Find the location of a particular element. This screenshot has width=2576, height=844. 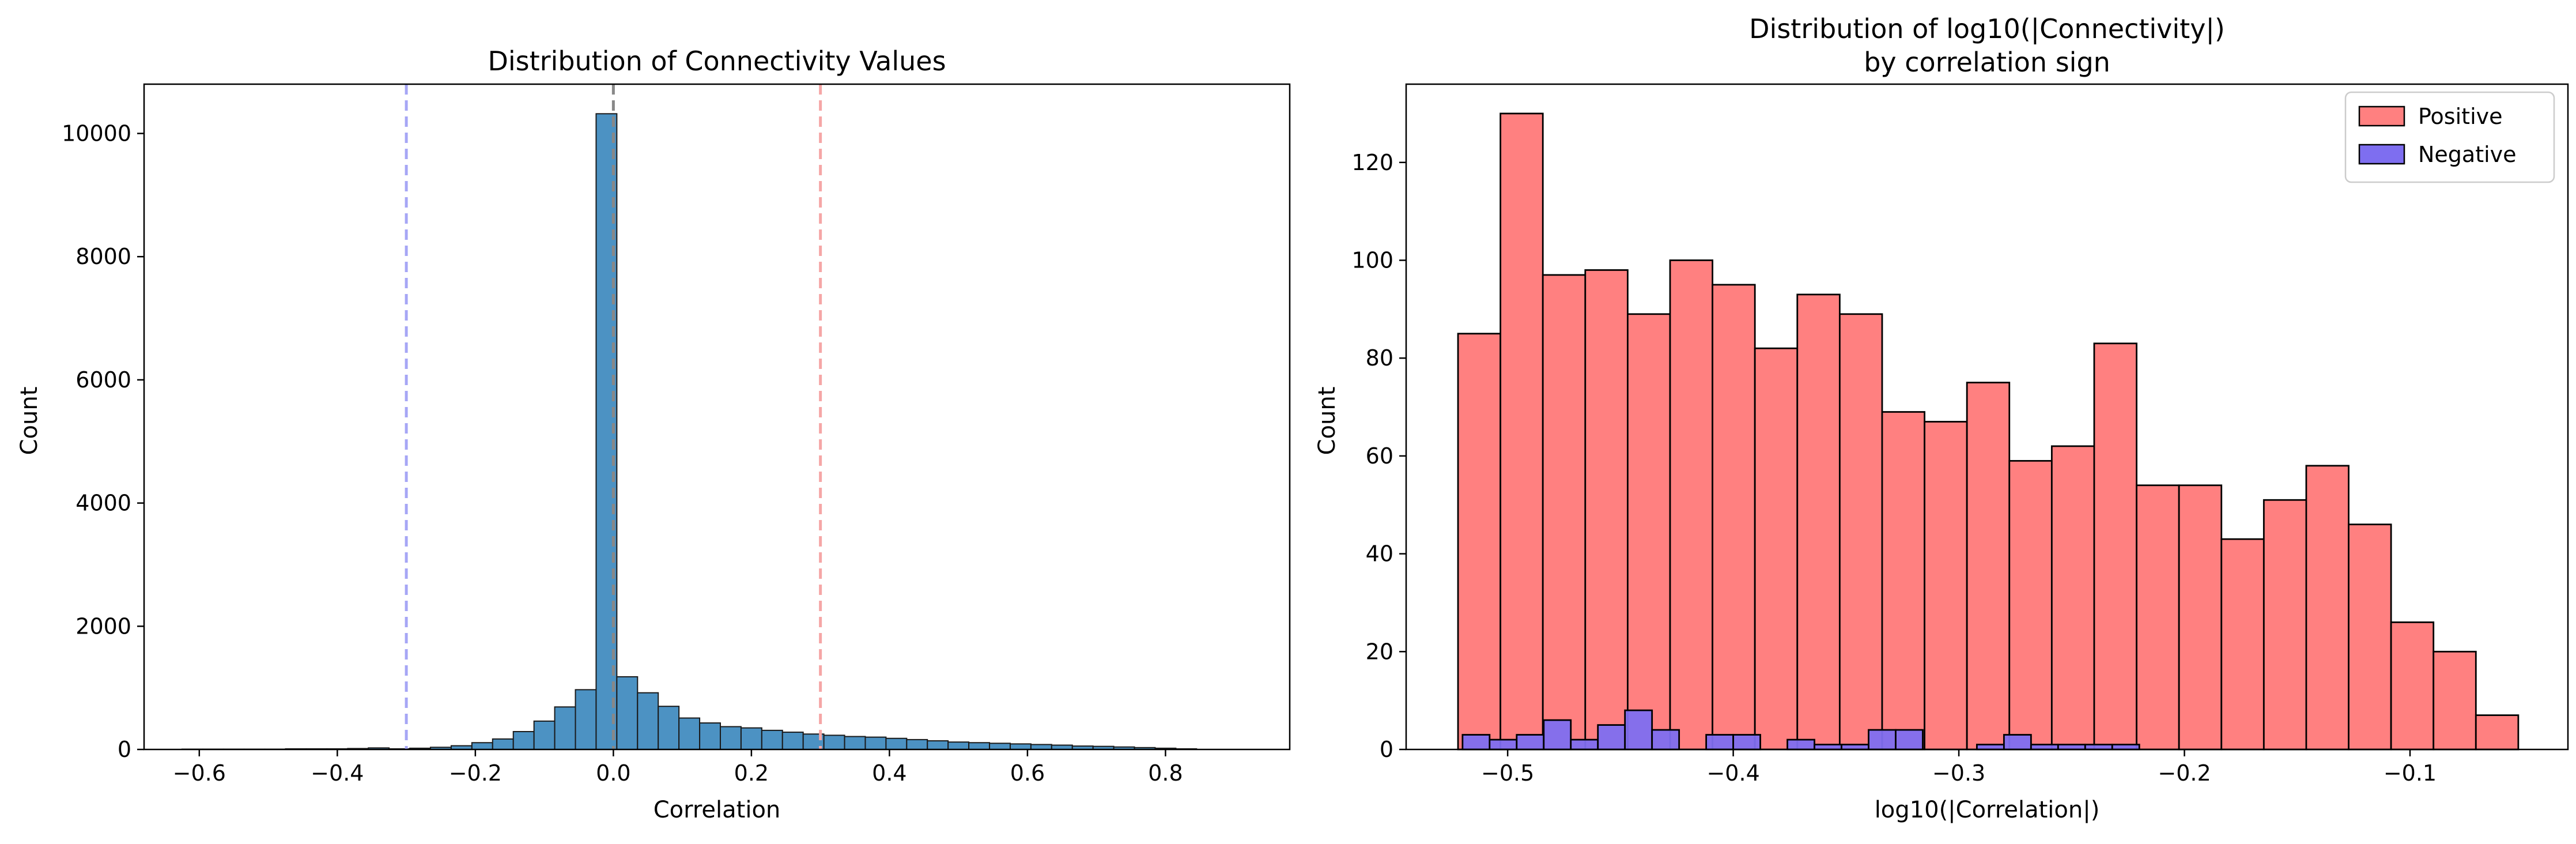

chart1-subtitle: by correlation sign is located at coordinates (1987, 62).